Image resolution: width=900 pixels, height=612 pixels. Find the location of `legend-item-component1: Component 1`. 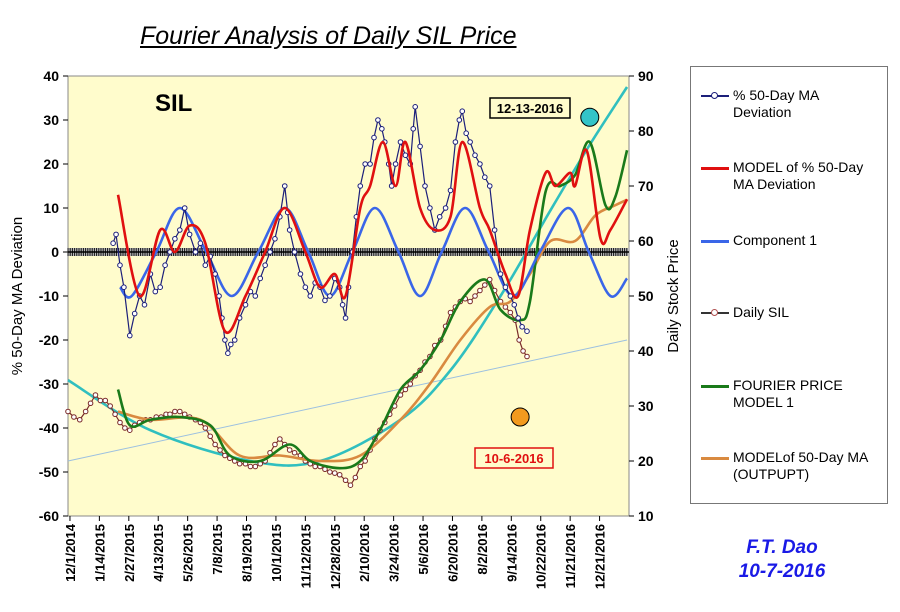

legend-item-component1: Component 1 is located at coordinates (787, 240).